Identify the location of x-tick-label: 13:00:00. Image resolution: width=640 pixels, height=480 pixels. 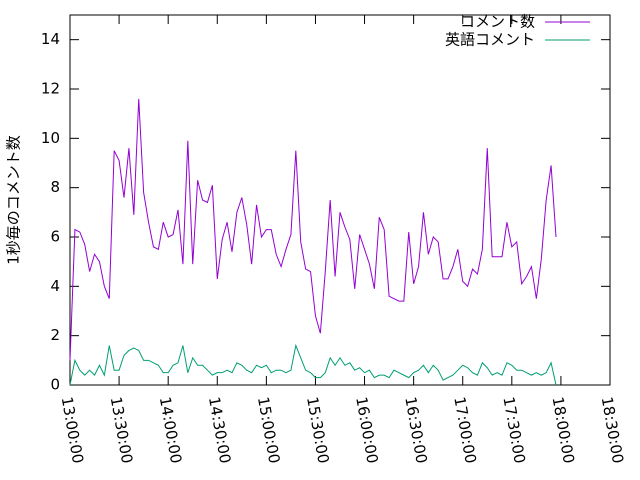
(72, 429).